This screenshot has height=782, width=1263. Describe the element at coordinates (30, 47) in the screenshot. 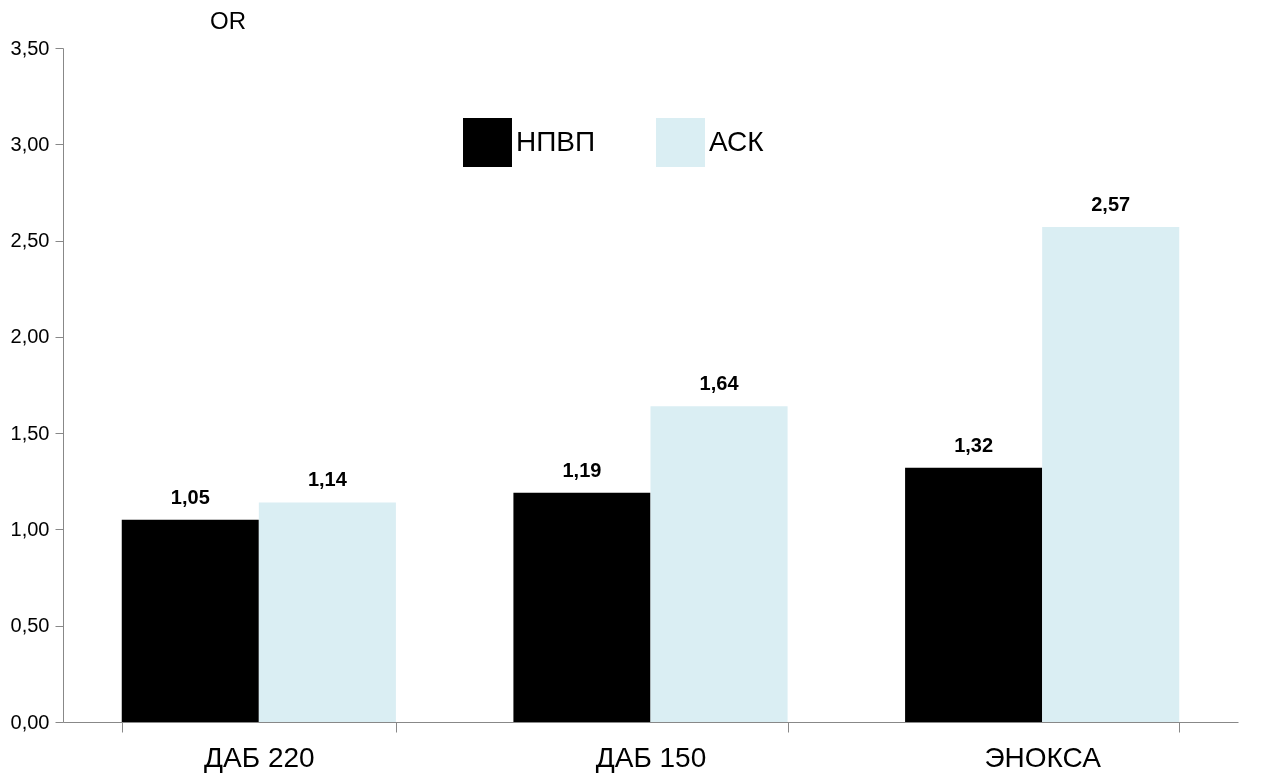

I see `y-tick-label: 3,50` at that location.